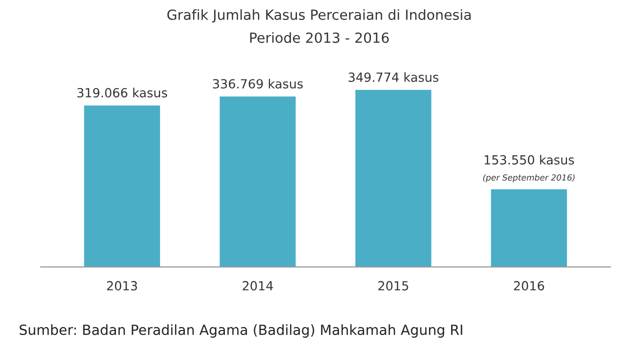 Image resolution: width=626 pixels, height=354 pixels. What do you see at coordinates (241, 331) in the screenshot?
I see `text: Sumber: Badan Peradilan Agama (Badilag) Mahkamah Agung RI` at bounding box center [241, 331].